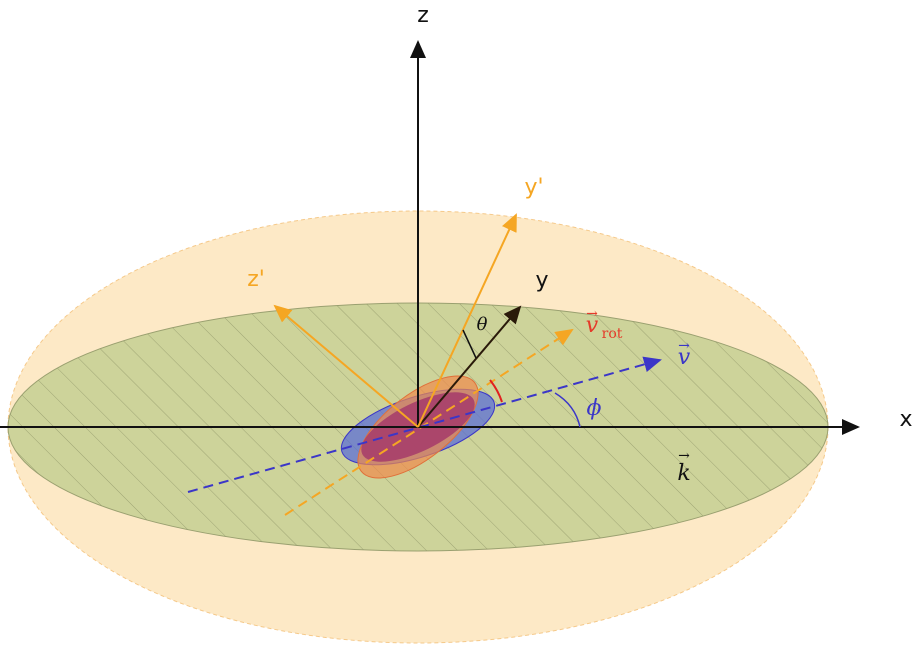 Image resolution: width=924 pixels, height=647 pixels. Describe the element at coordinates (612, 334) in the screenshot. I see `v-rot-subscript: rot` at that location.